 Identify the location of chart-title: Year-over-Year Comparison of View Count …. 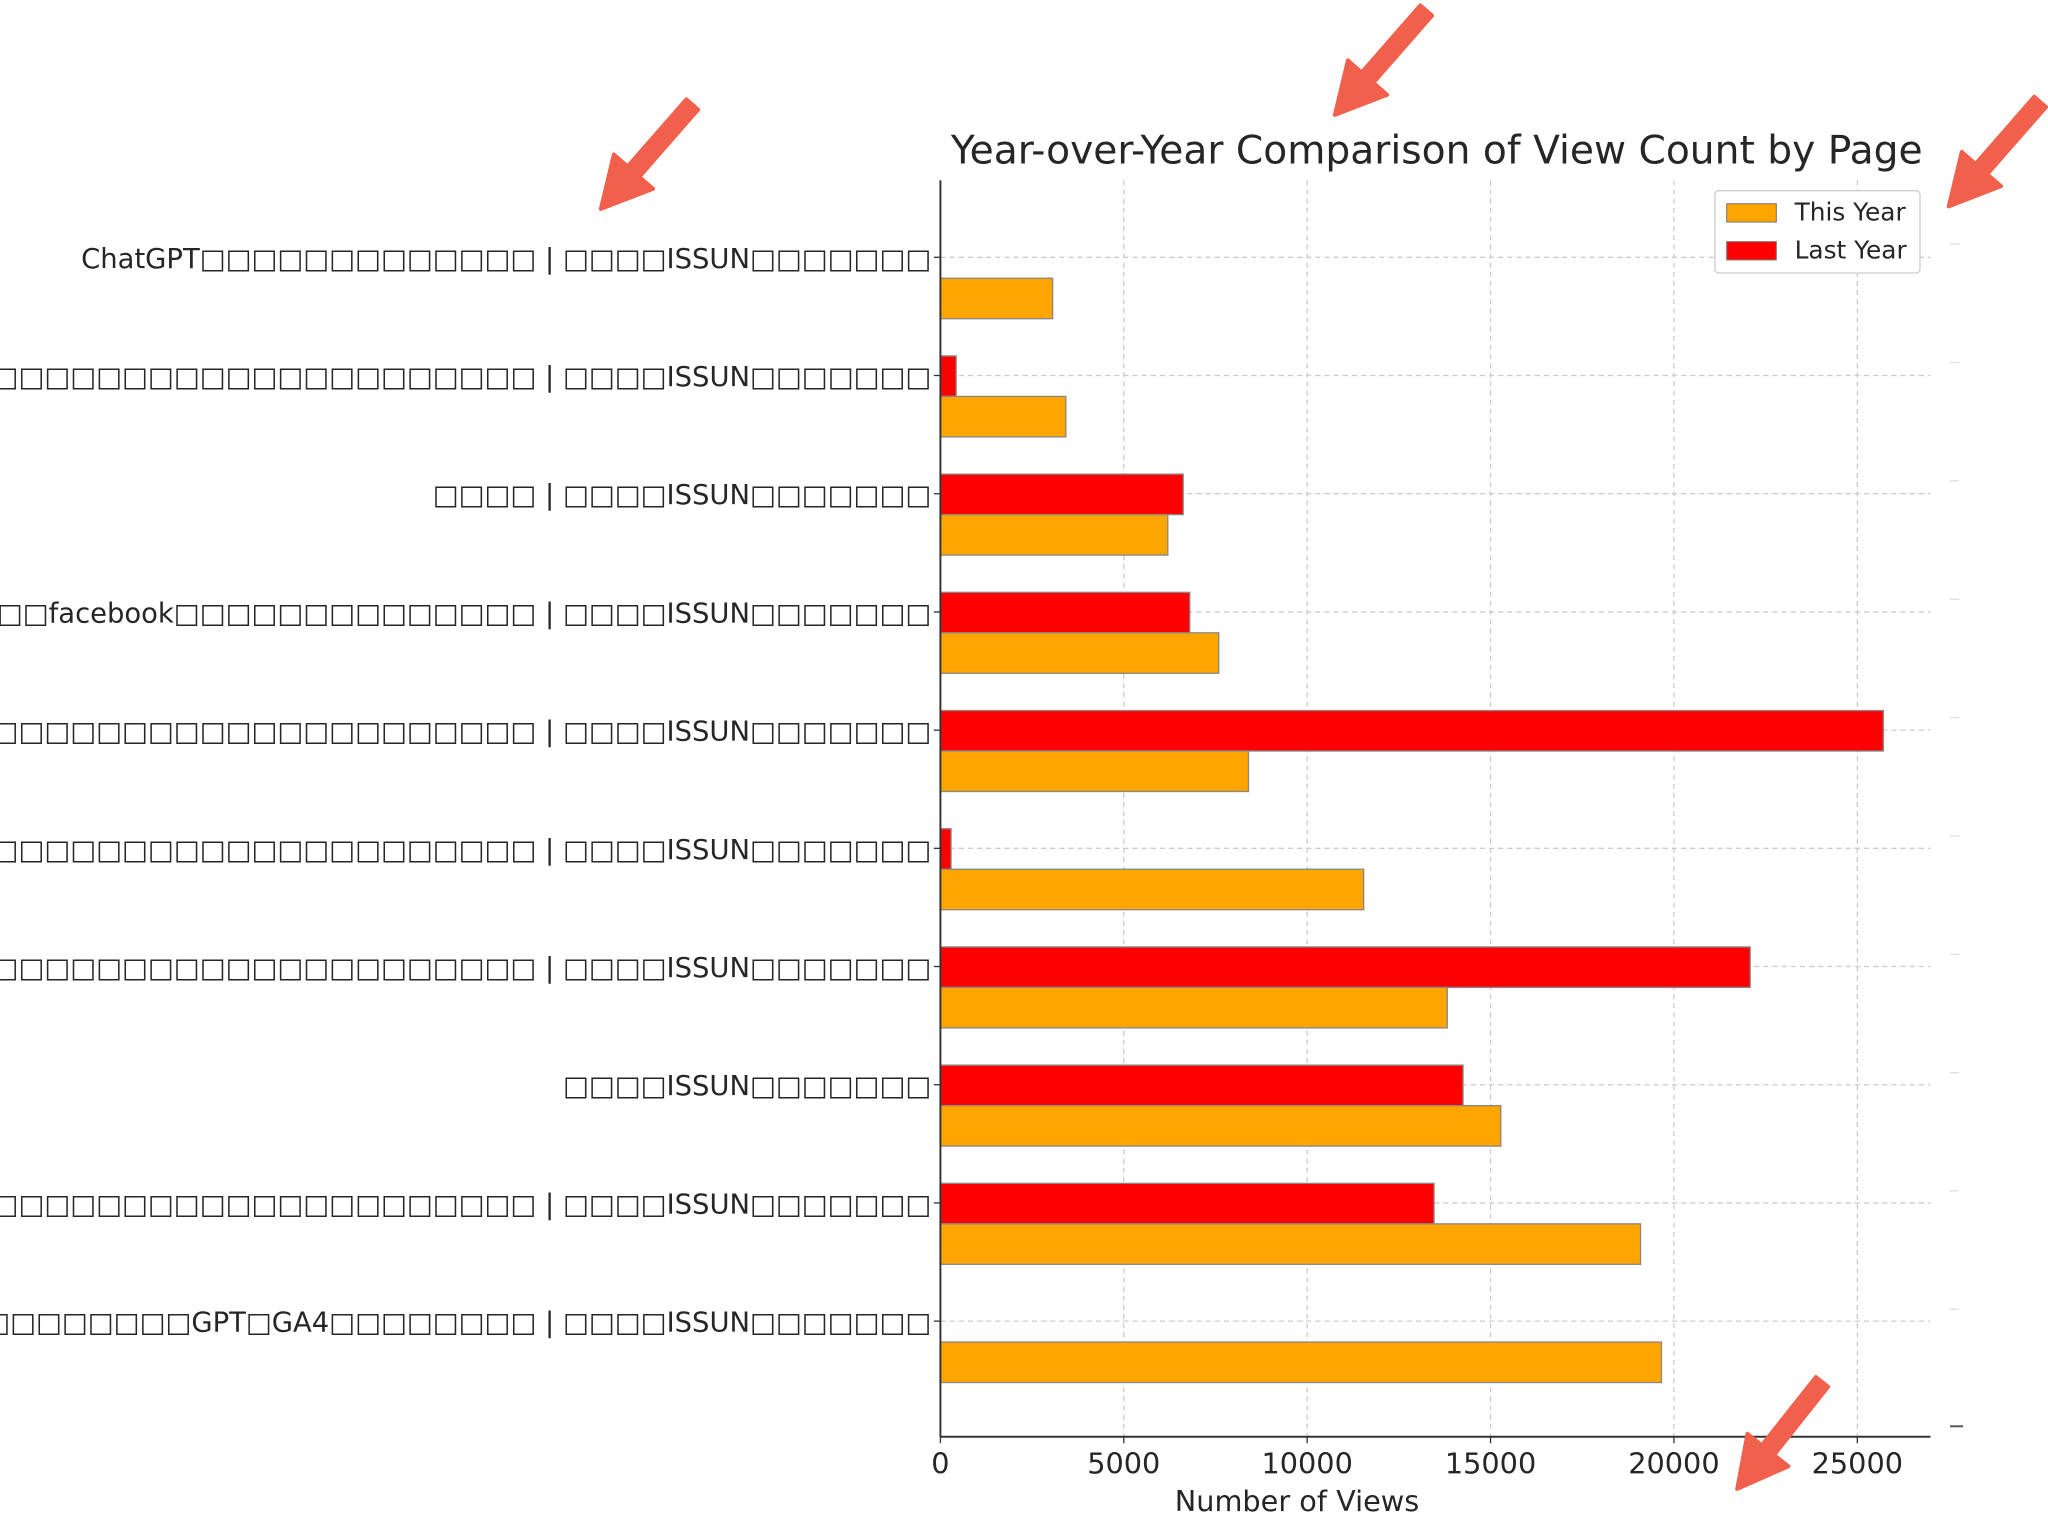
(1436, 150).